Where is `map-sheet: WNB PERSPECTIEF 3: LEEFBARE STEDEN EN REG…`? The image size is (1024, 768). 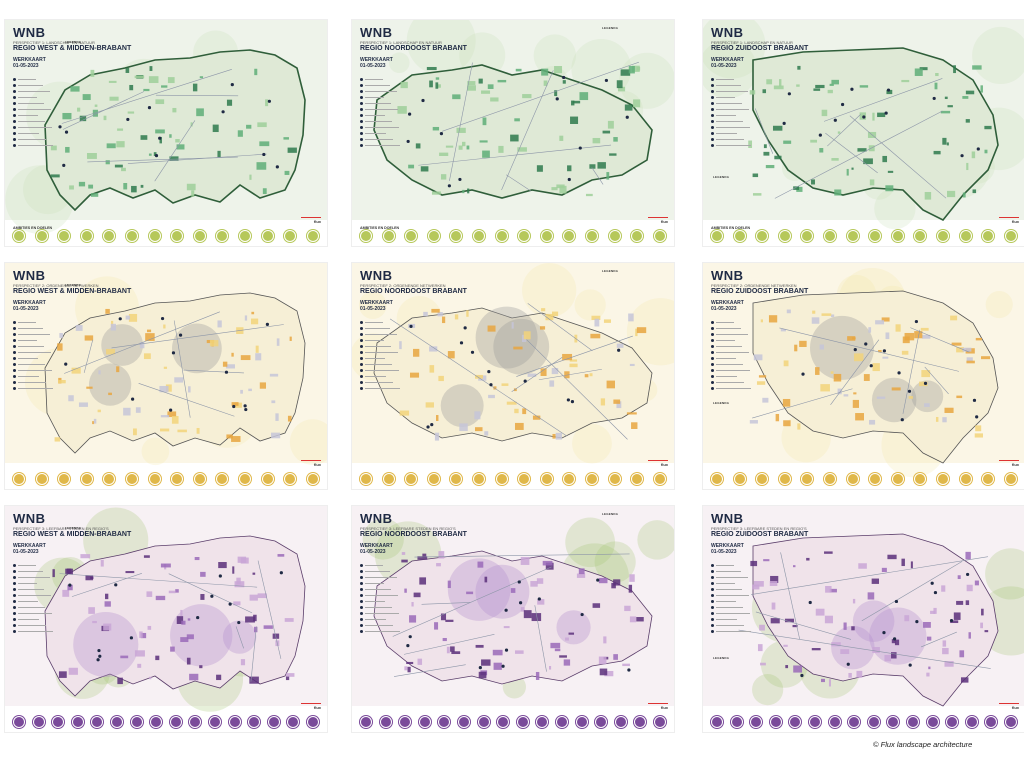 map-sheet: WNB PERSPECTIEF 3: LEEFBARE STEDEN EN REG… is located at coordinates (513, 619).